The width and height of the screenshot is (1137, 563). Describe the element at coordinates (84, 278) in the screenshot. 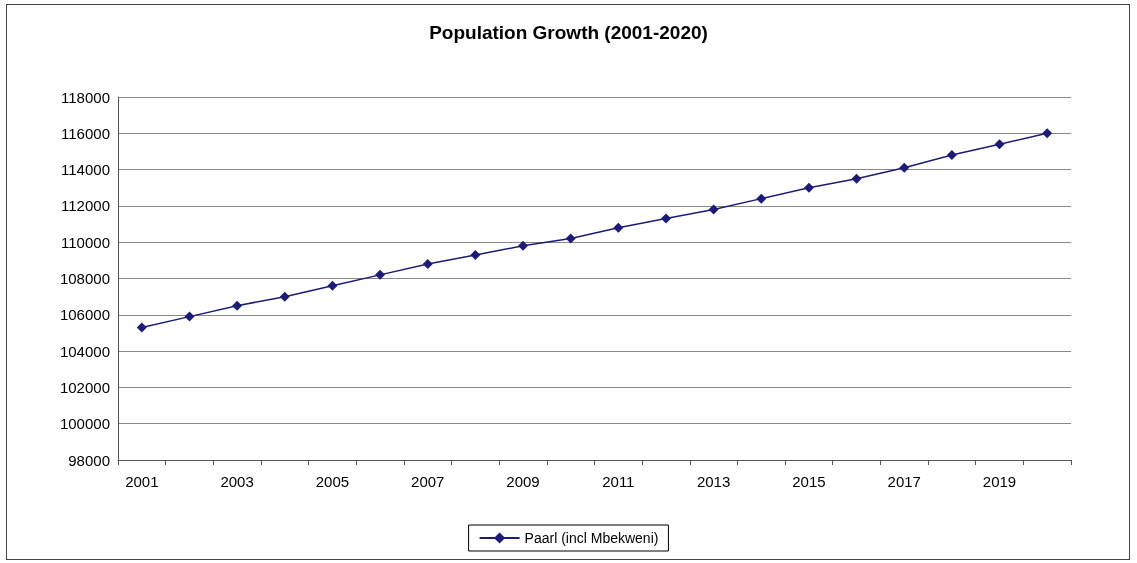

I see `y-tick-label: 108000` at that location.